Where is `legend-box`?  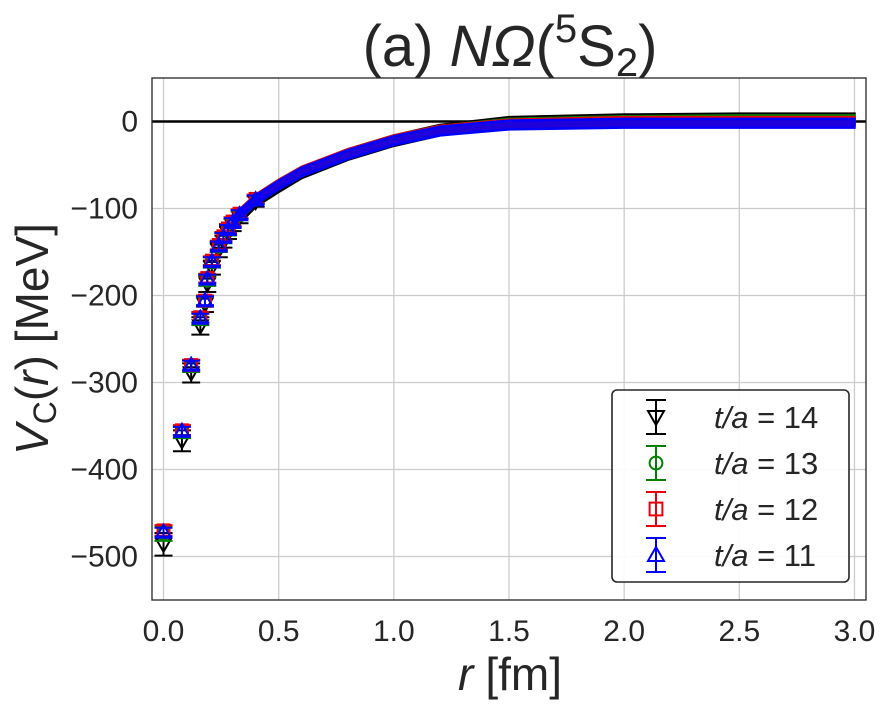
legend-box is located at coordinates (730, 486).